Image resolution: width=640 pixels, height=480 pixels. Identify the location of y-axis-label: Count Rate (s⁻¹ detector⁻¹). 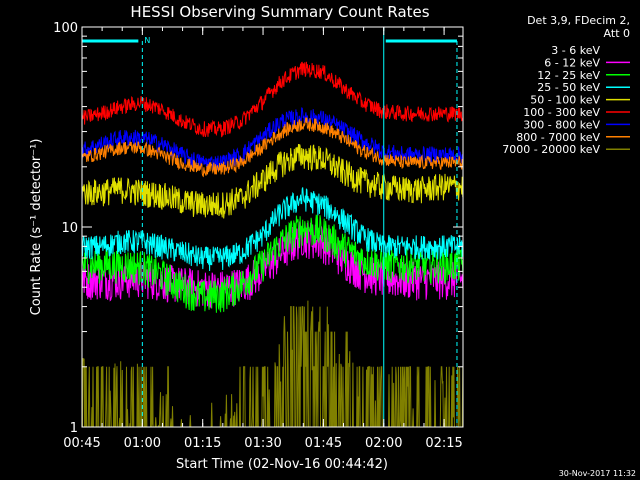
(36, 227).